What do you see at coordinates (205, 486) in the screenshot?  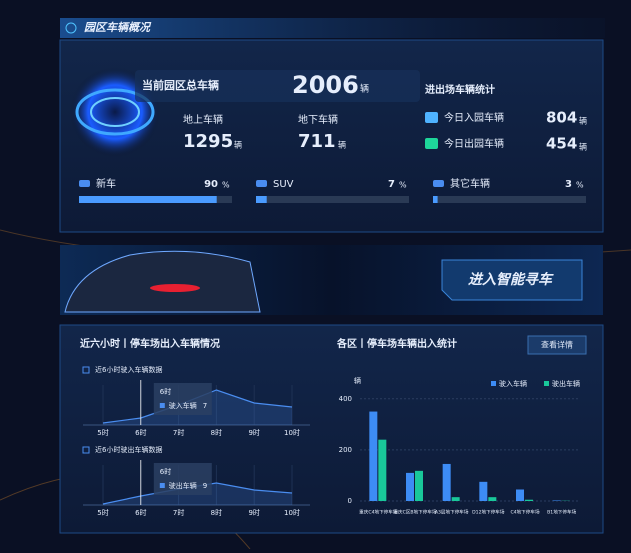 I see `tooltip-value: 9` at bounding box center [205, 486].